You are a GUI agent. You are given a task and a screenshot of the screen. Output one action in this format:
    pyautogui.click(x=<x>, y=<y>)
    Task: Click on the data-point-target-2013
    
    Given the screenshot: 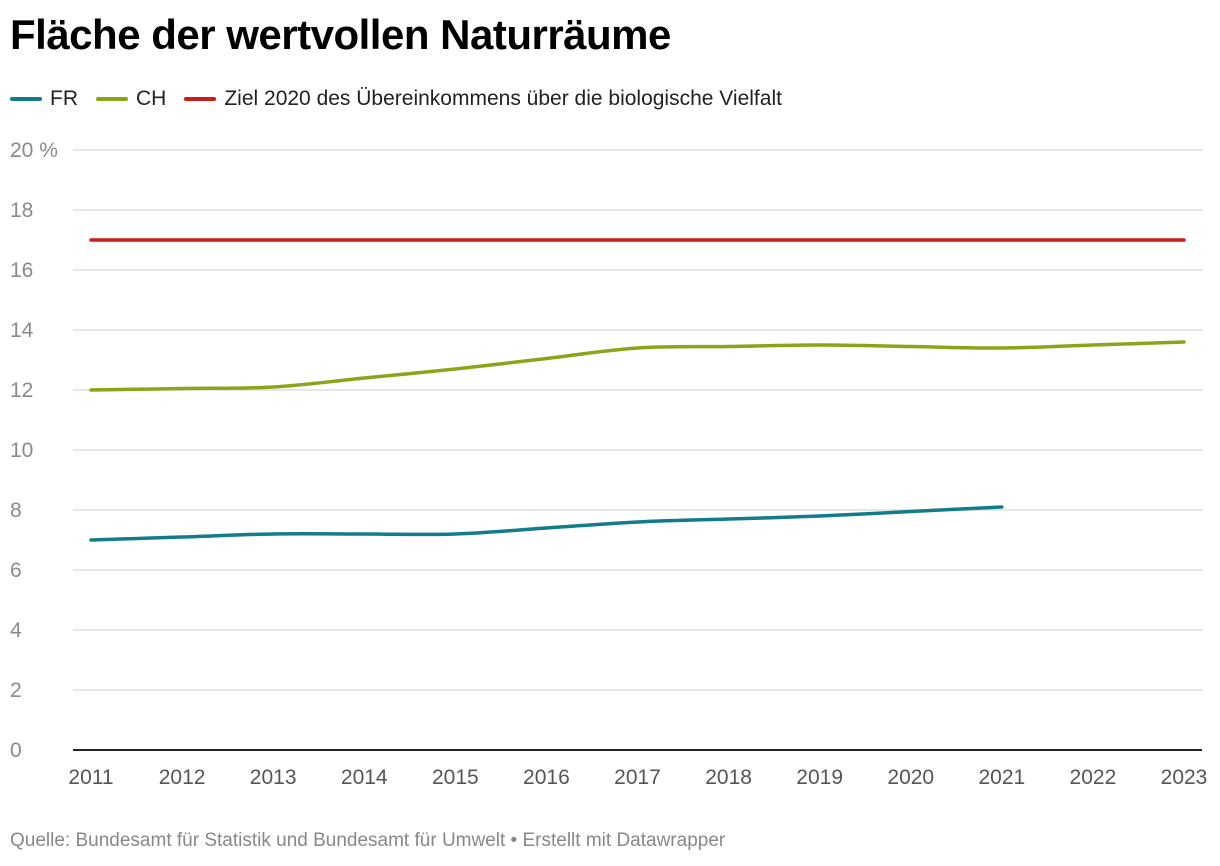 What is the action you would take?
    pyautogui.click(x=273, y=239)
    